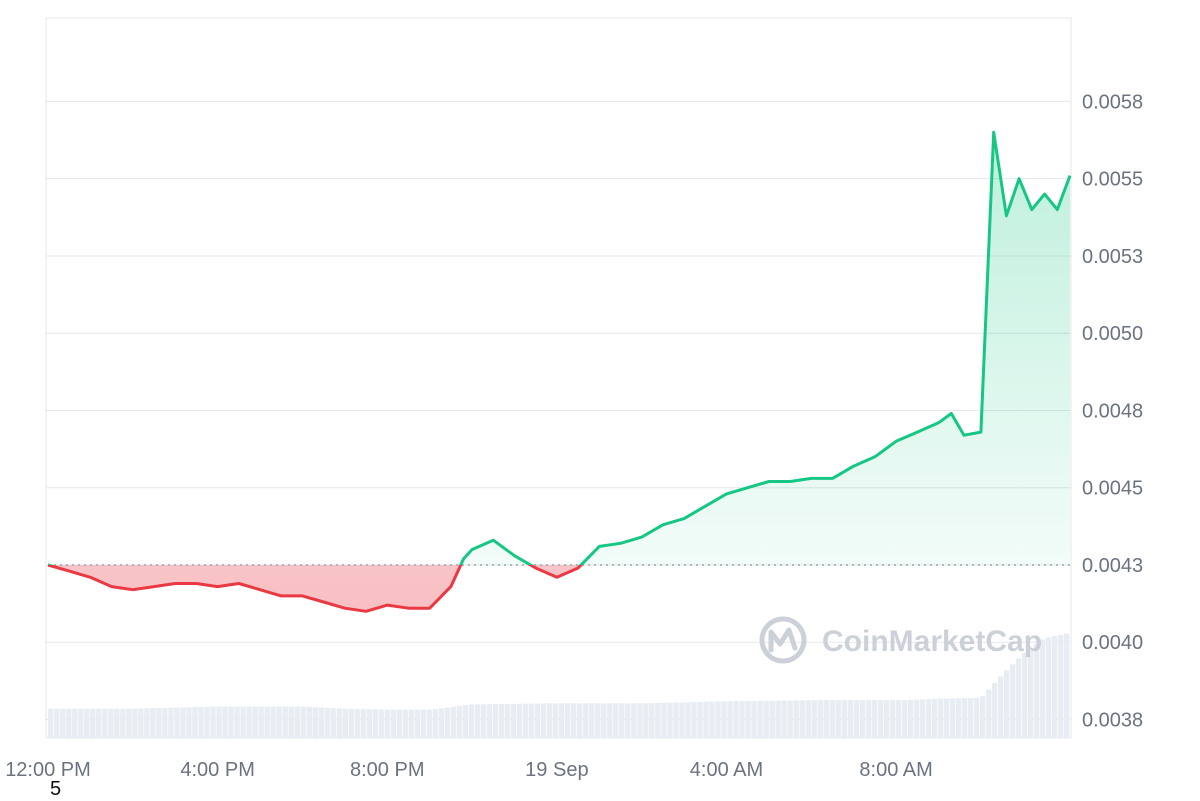 The width and height of the screenshot is (1200, 801). Describe the element at coordinates (559, 588) in the screenshot. I see `area-below-baseline` at that location.